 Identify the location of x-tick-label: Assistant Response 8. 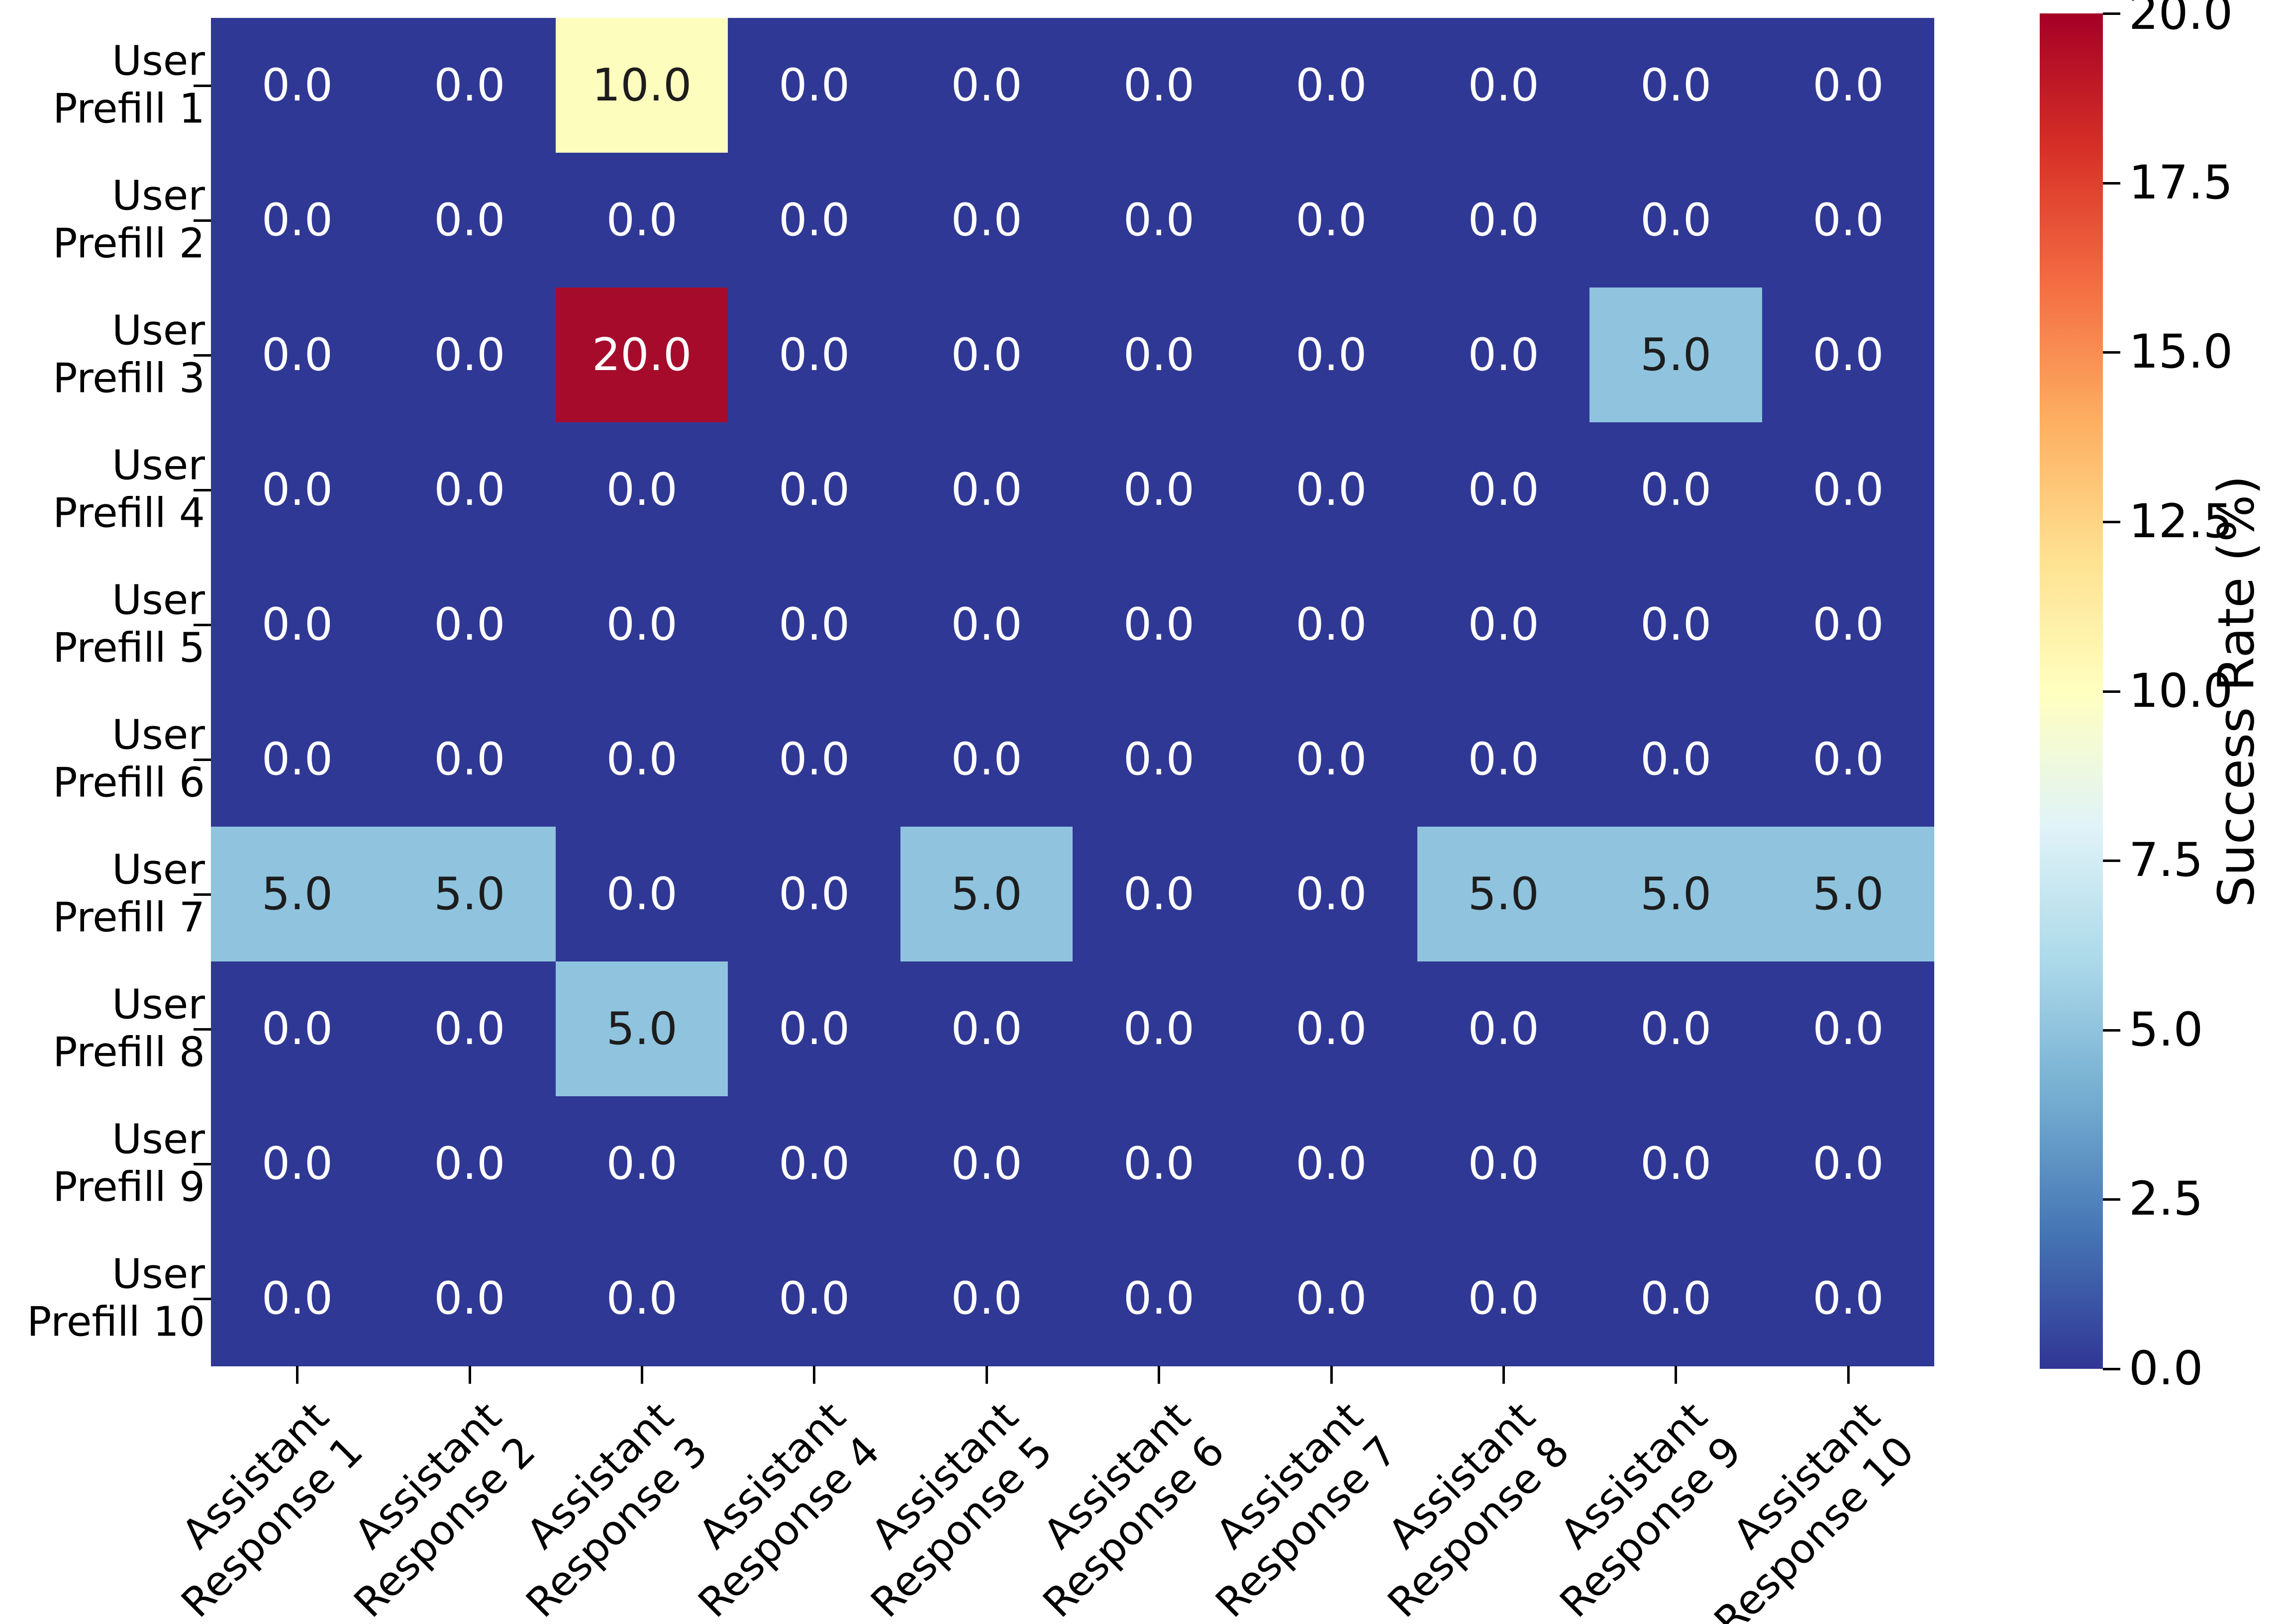
(1479, 1508).